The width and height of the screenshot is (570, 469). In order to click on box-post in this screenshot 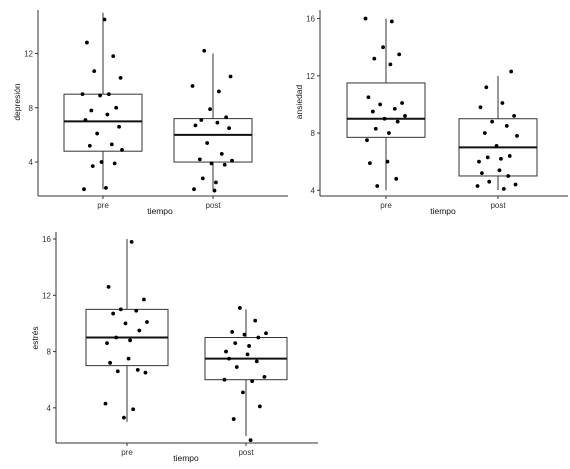, I will do `click(213, 140)`.